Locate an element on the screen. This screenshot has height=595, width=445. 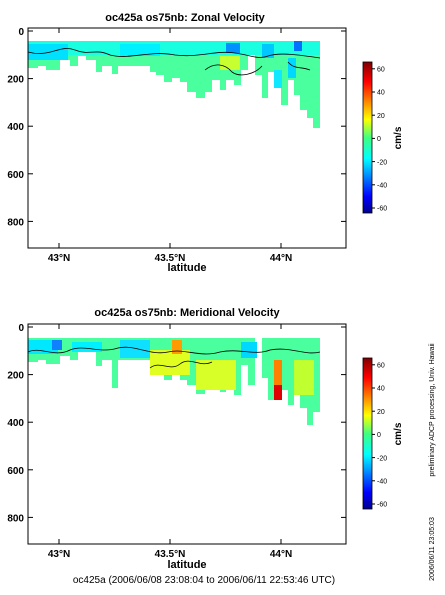
panel-title: oc425a os75nb: Meridional Velocity is located at coordinates (187, 313).